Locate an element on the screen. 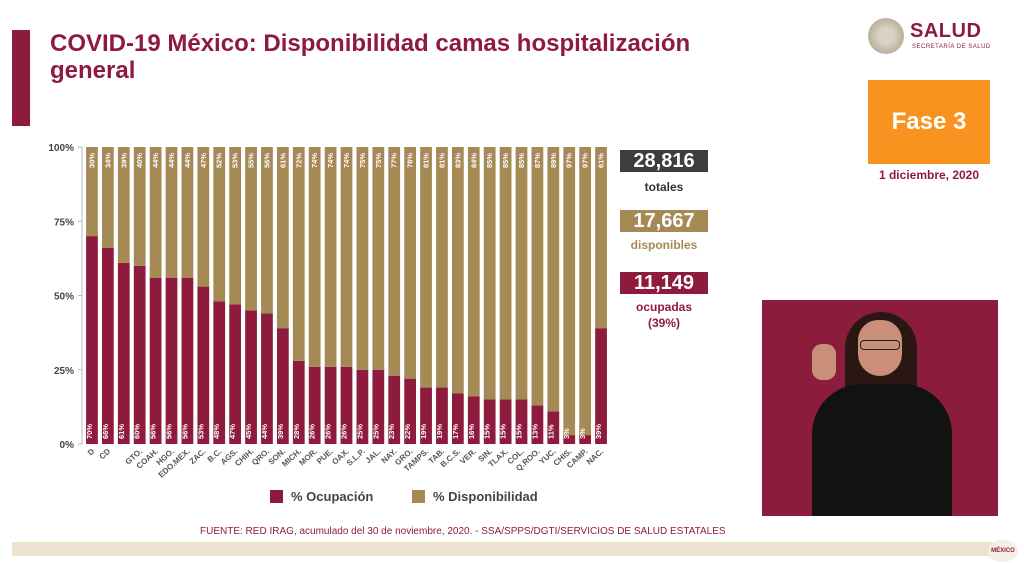  data-label-occupied: 13% is located at coordinates (534, 431).